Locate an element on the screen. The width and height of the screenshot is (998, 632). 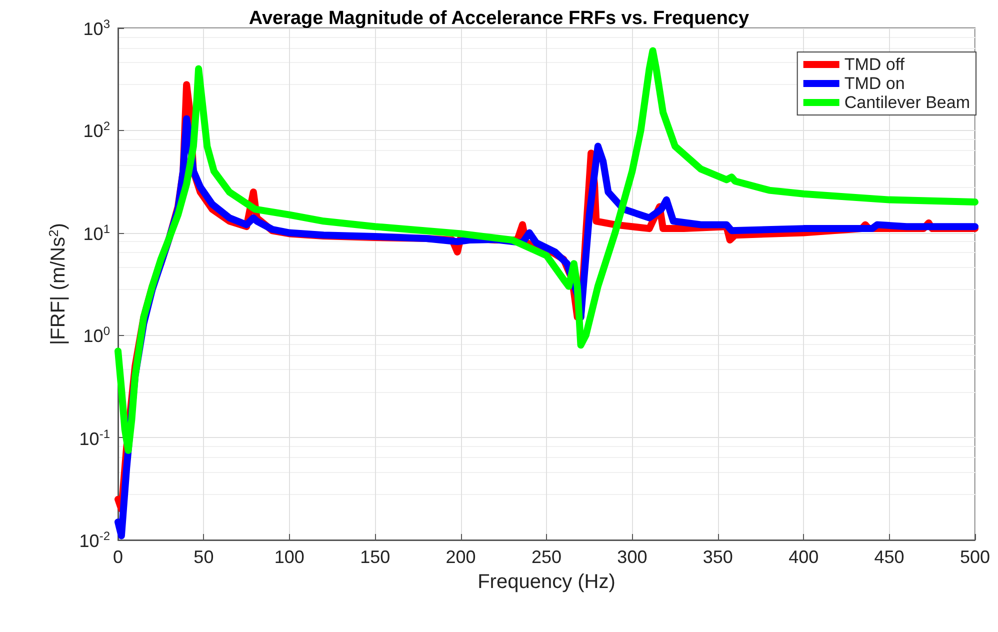
x-tick-label: 350 is located at coordinates (717, 557).